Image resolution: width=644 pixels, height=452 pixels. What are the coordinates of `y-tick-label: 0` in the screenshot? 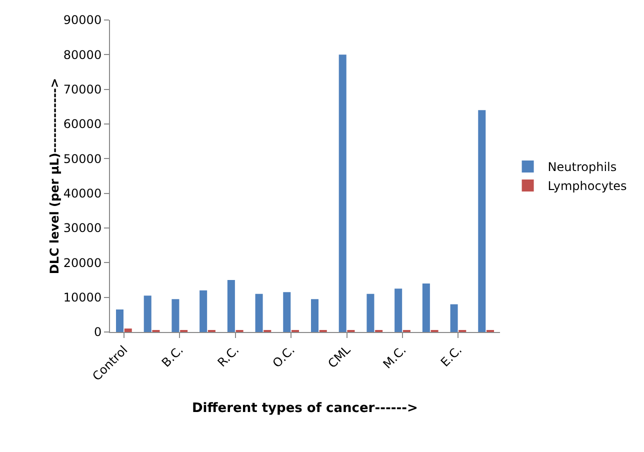 It's located at (98, 332).